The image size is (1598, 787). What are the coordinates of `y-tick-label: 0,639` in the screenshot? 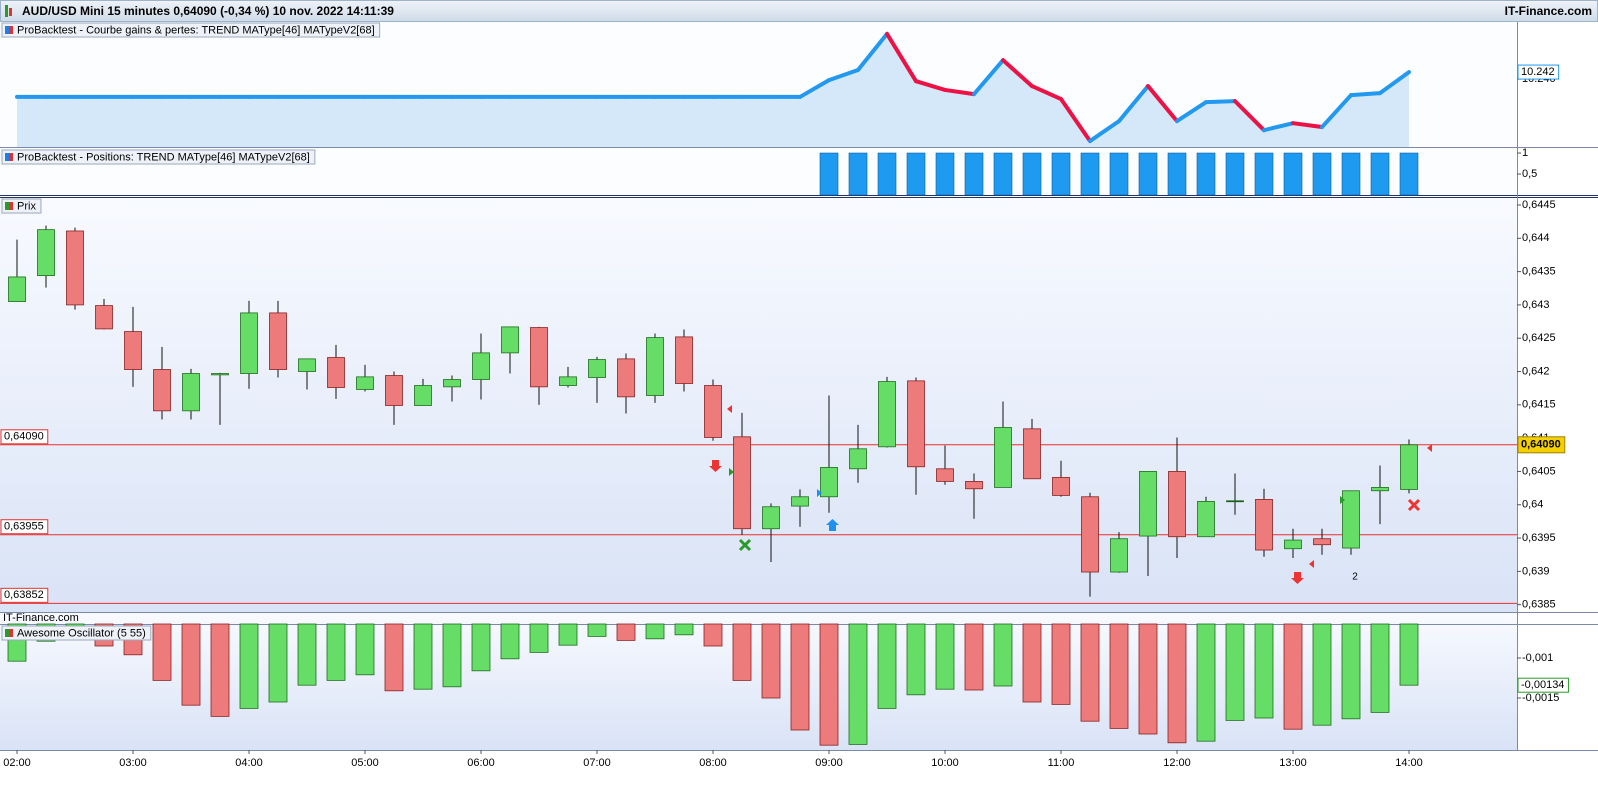 It's located at (1536, 571).